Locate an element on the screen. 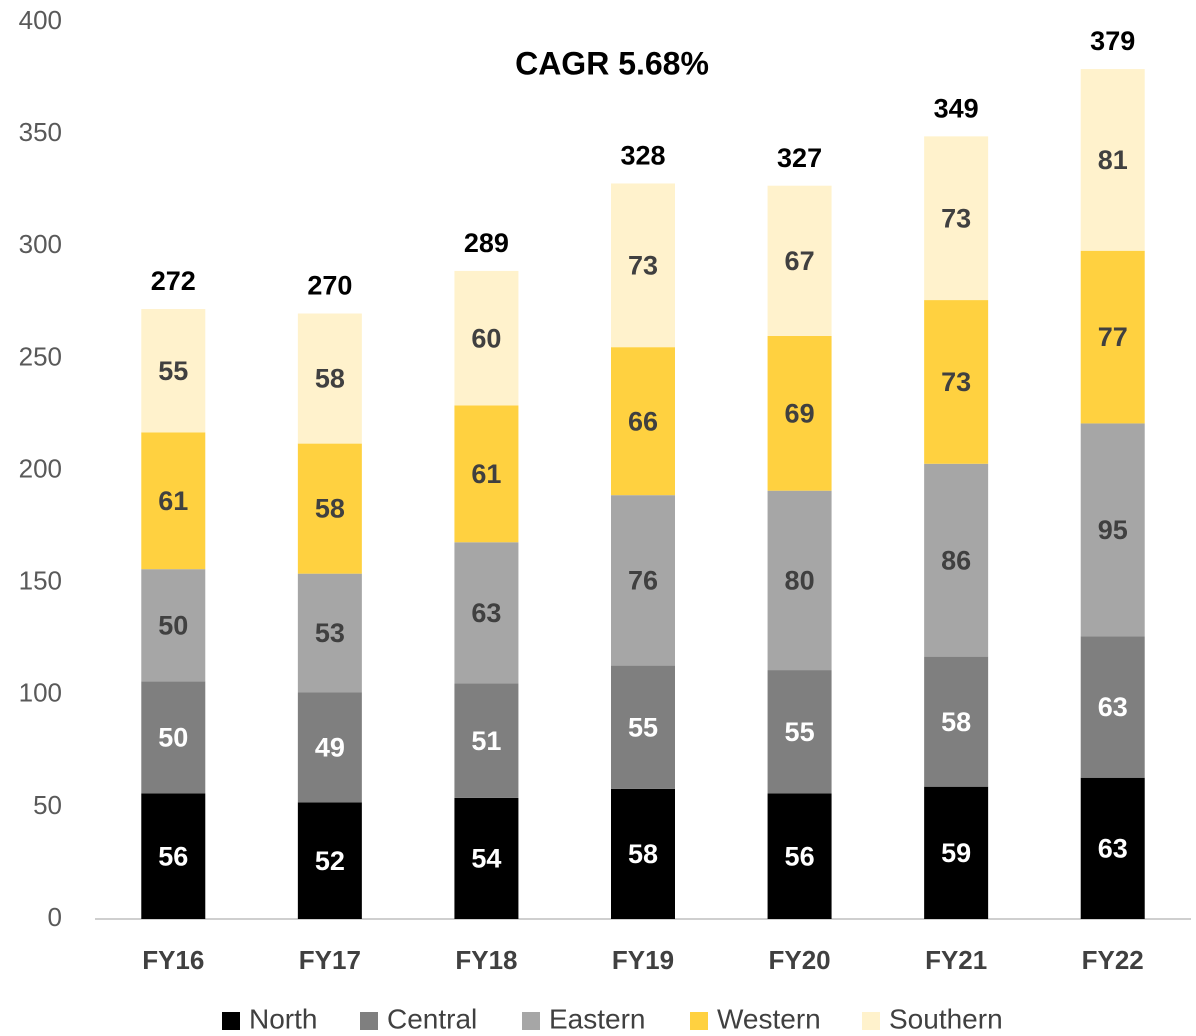 The height and width of the screenshot is (1036, 1196). total-label: 379 is located at coordinates (1112, 41).